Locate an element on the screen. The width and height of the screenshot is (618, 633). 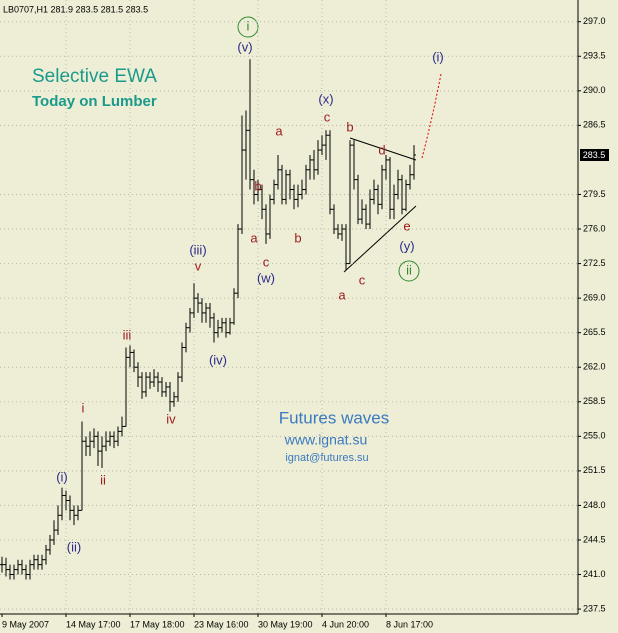
wave-label: d is located at coordinates (381, 149).